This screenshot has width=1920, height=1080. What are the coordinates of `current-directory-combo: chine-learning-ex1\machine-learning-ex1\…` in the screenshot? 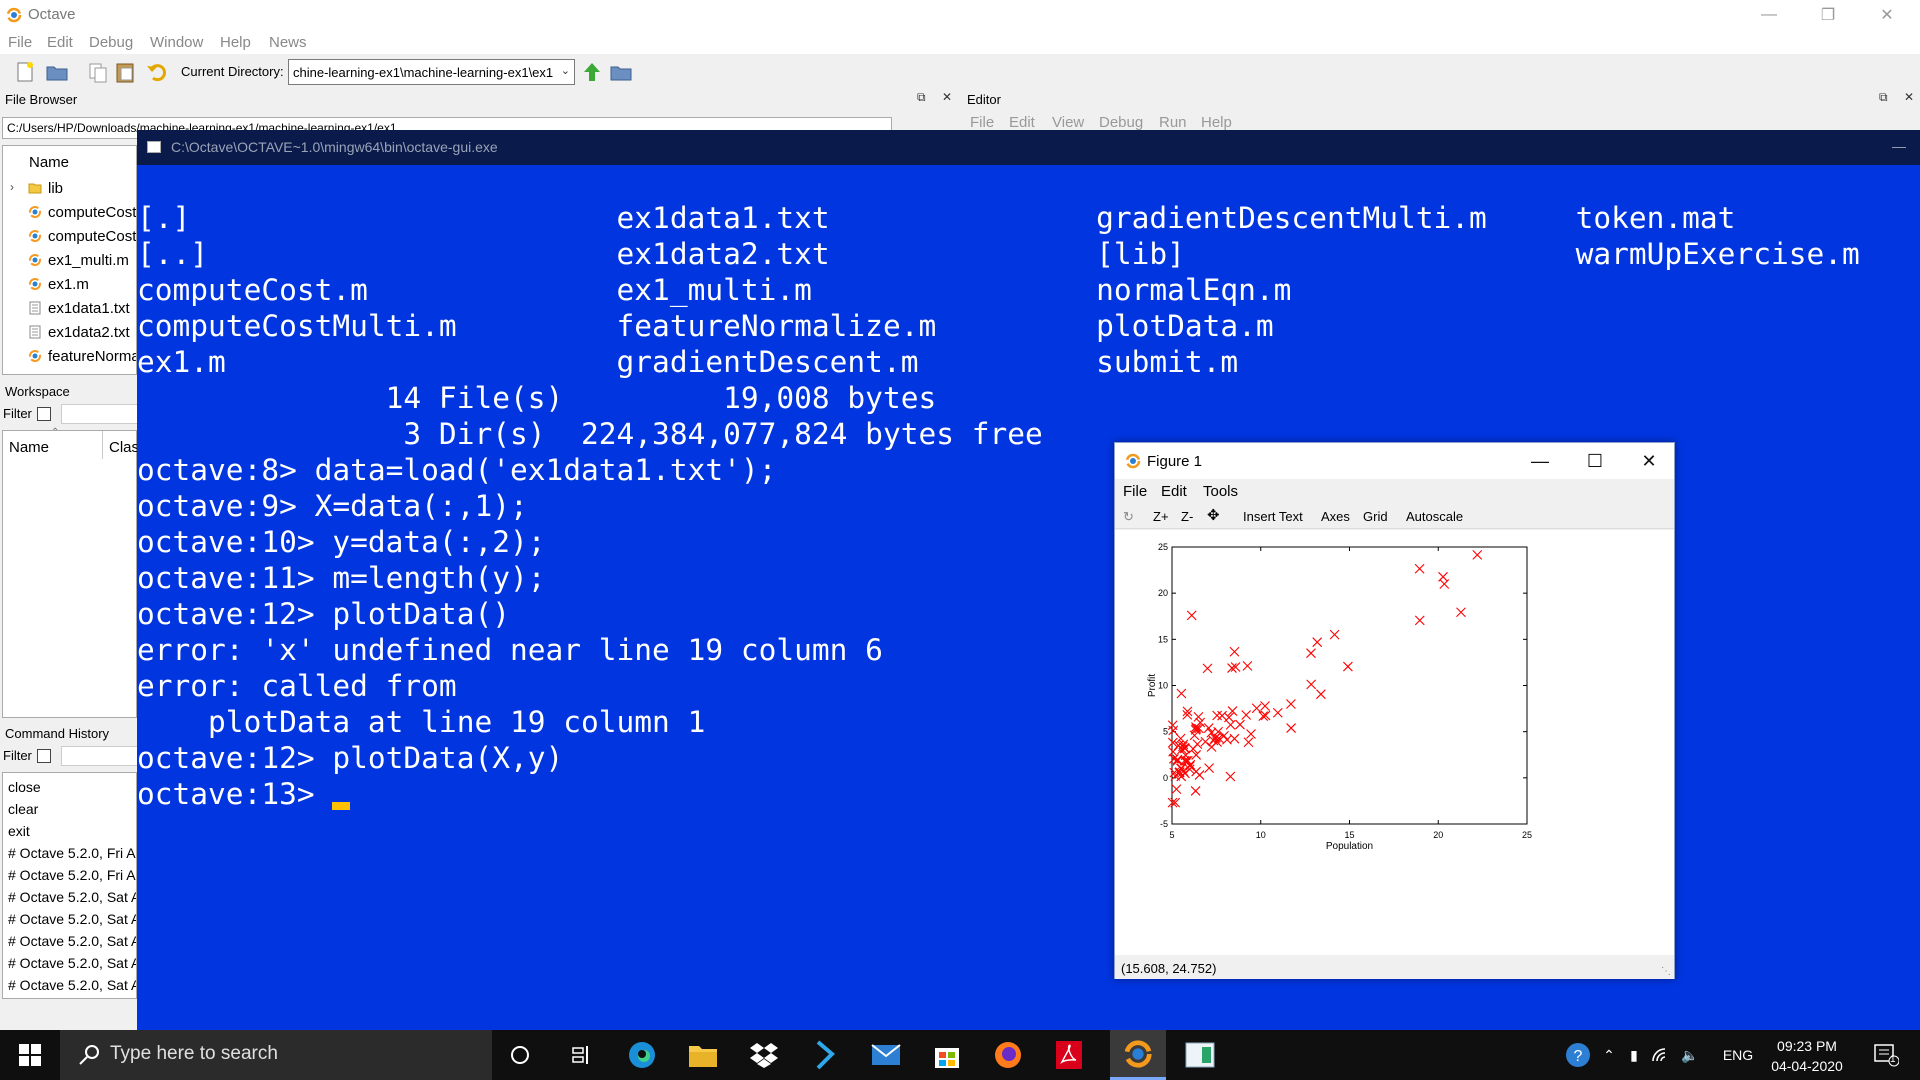 It's located at (431, 72).